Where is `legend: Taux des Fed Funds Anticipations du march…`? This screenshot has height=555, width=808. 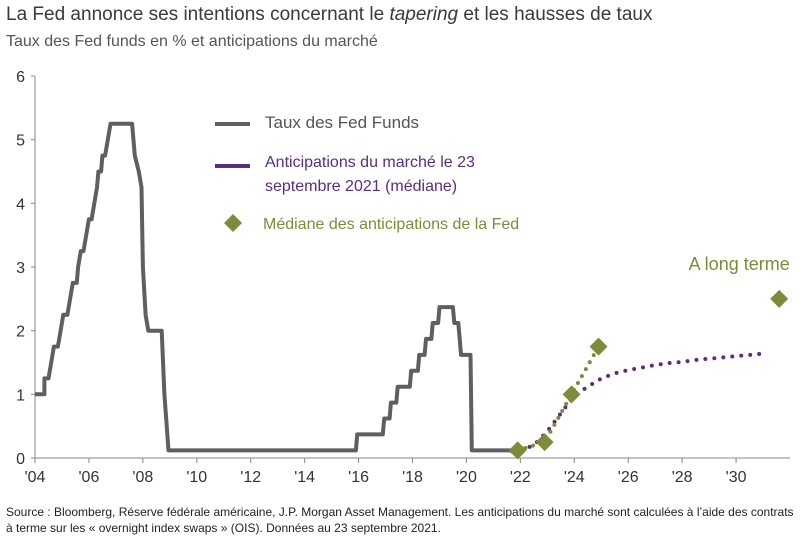
legend: Taux des Fed Funds Anticipations du march… is located at coordinates (367, 173).